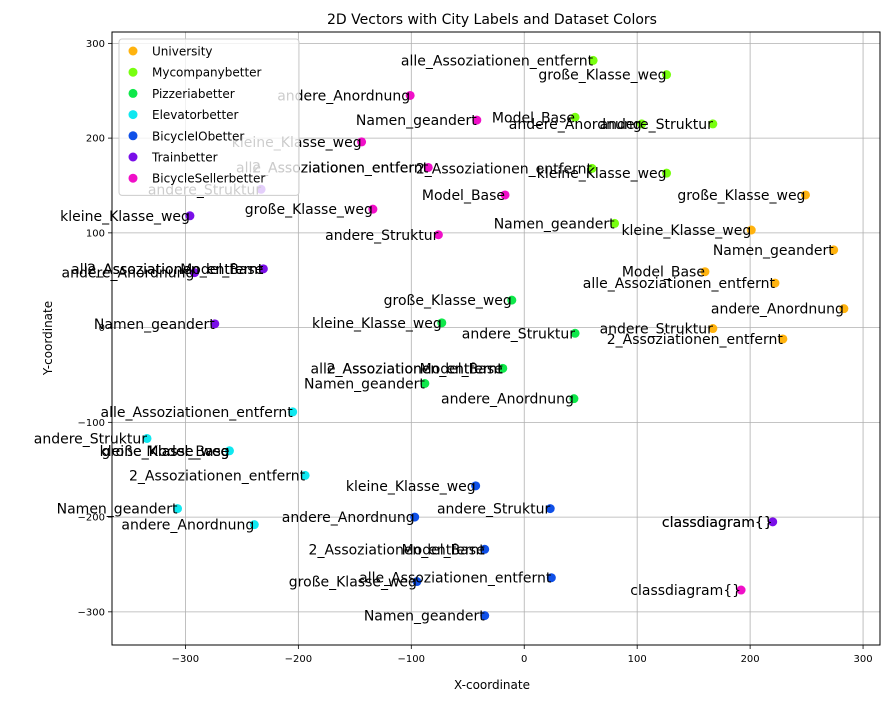  I want to click on legend-entry: BicycleSellerbetter, so click(208, 179).